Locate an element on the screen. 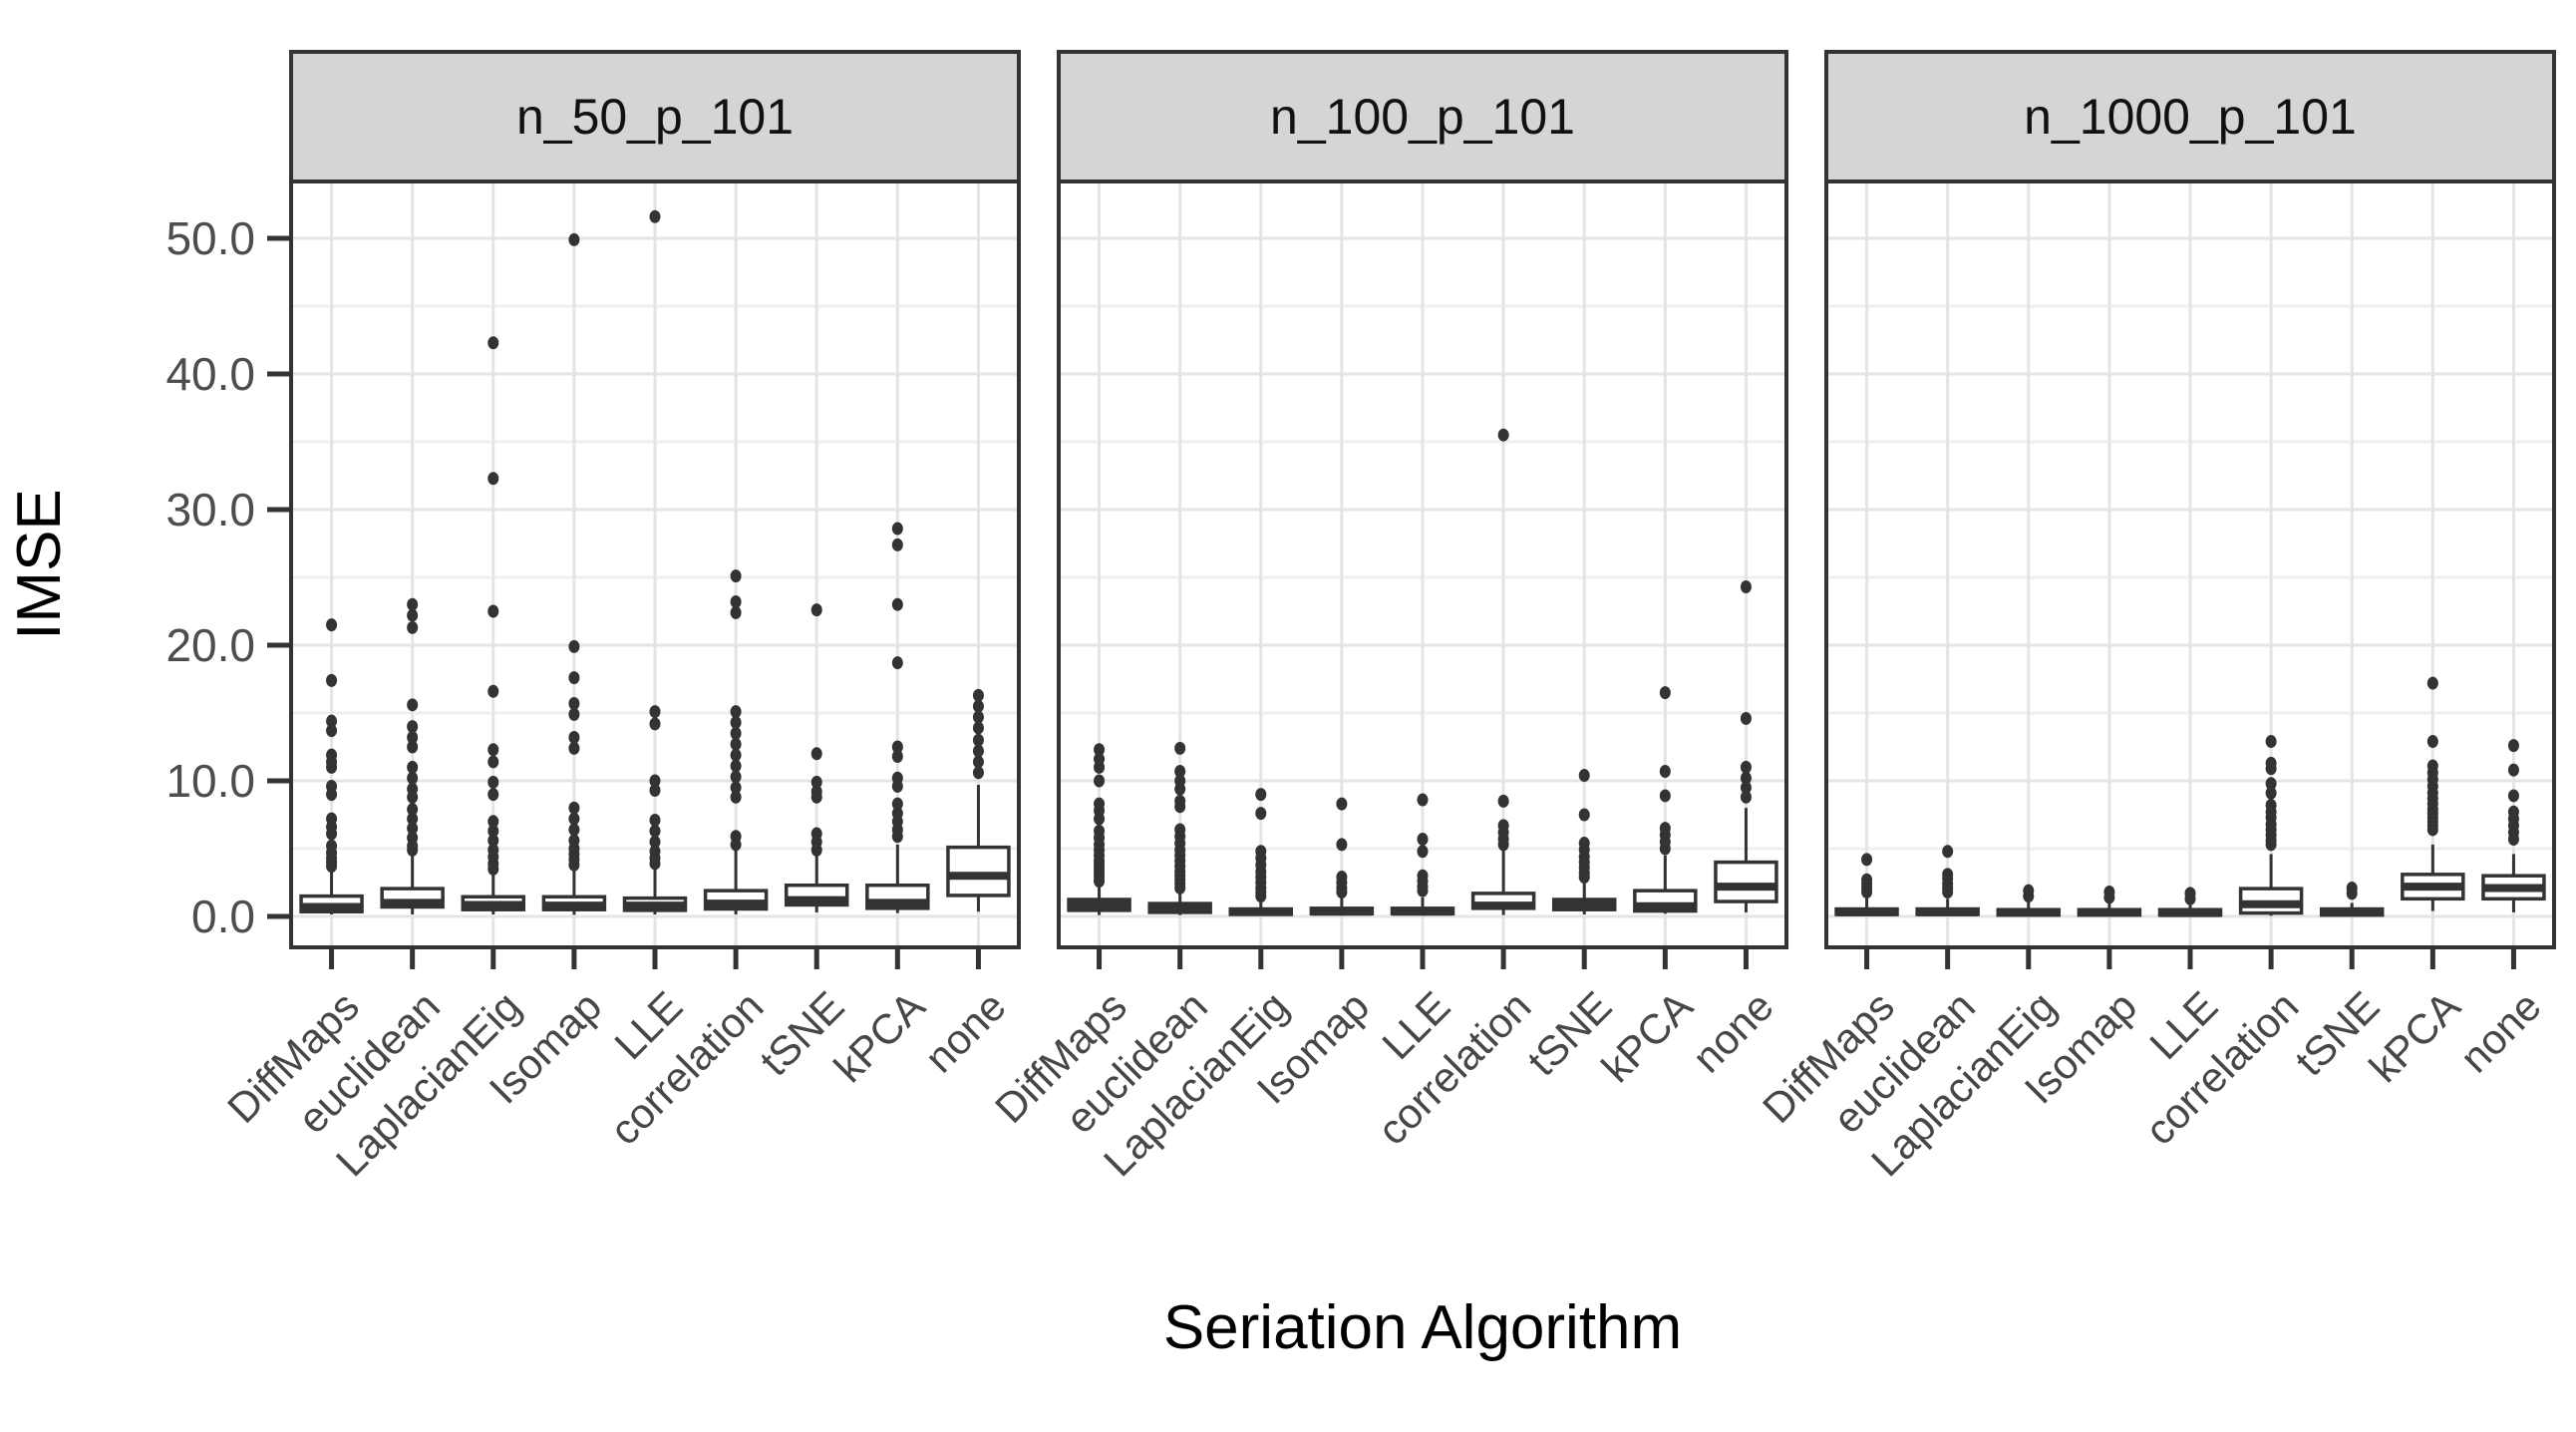 This screenshot has width=2576, height=1432. boxplot-kPCA is located at coordinates (897, 717).